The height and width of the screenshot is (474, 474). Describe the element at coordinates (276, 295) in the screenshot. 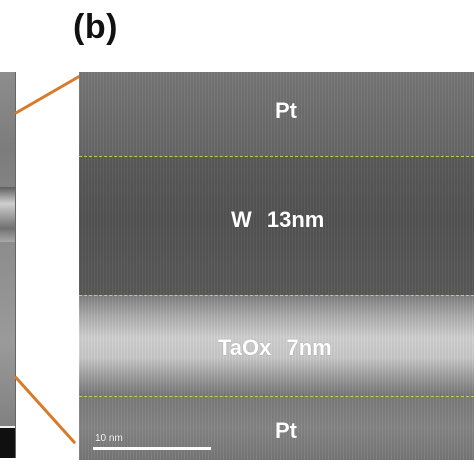

I see `interface-line-middle` at that location.